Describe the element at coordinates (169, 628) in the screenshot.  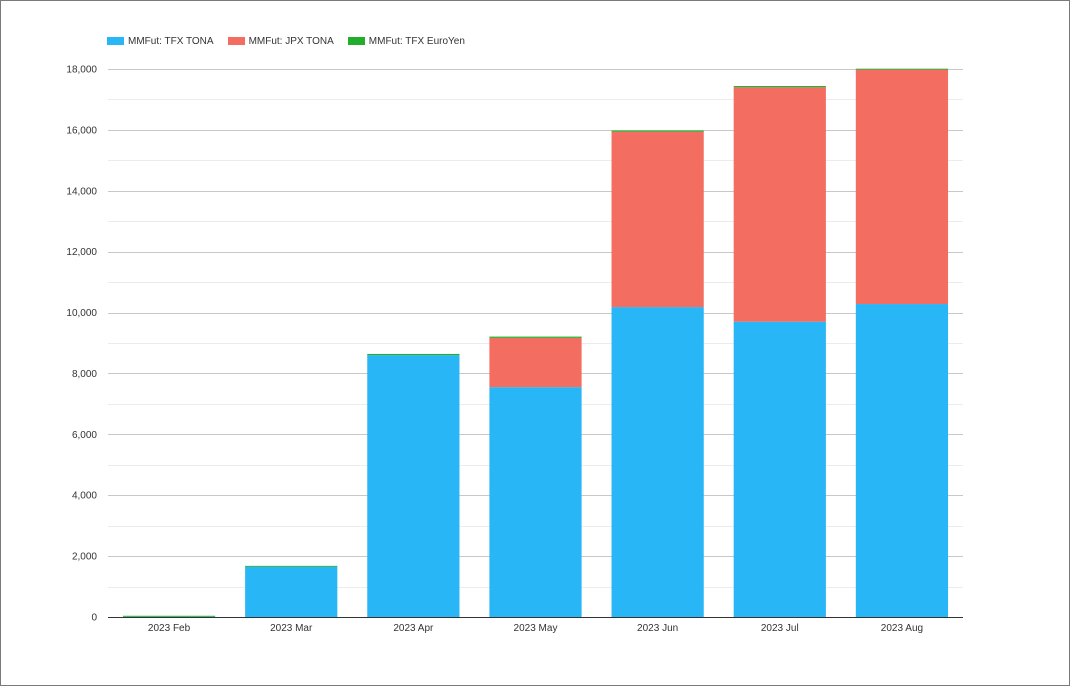
I see `x-tick-label-2023-feb: 2023 Feb` at that location.